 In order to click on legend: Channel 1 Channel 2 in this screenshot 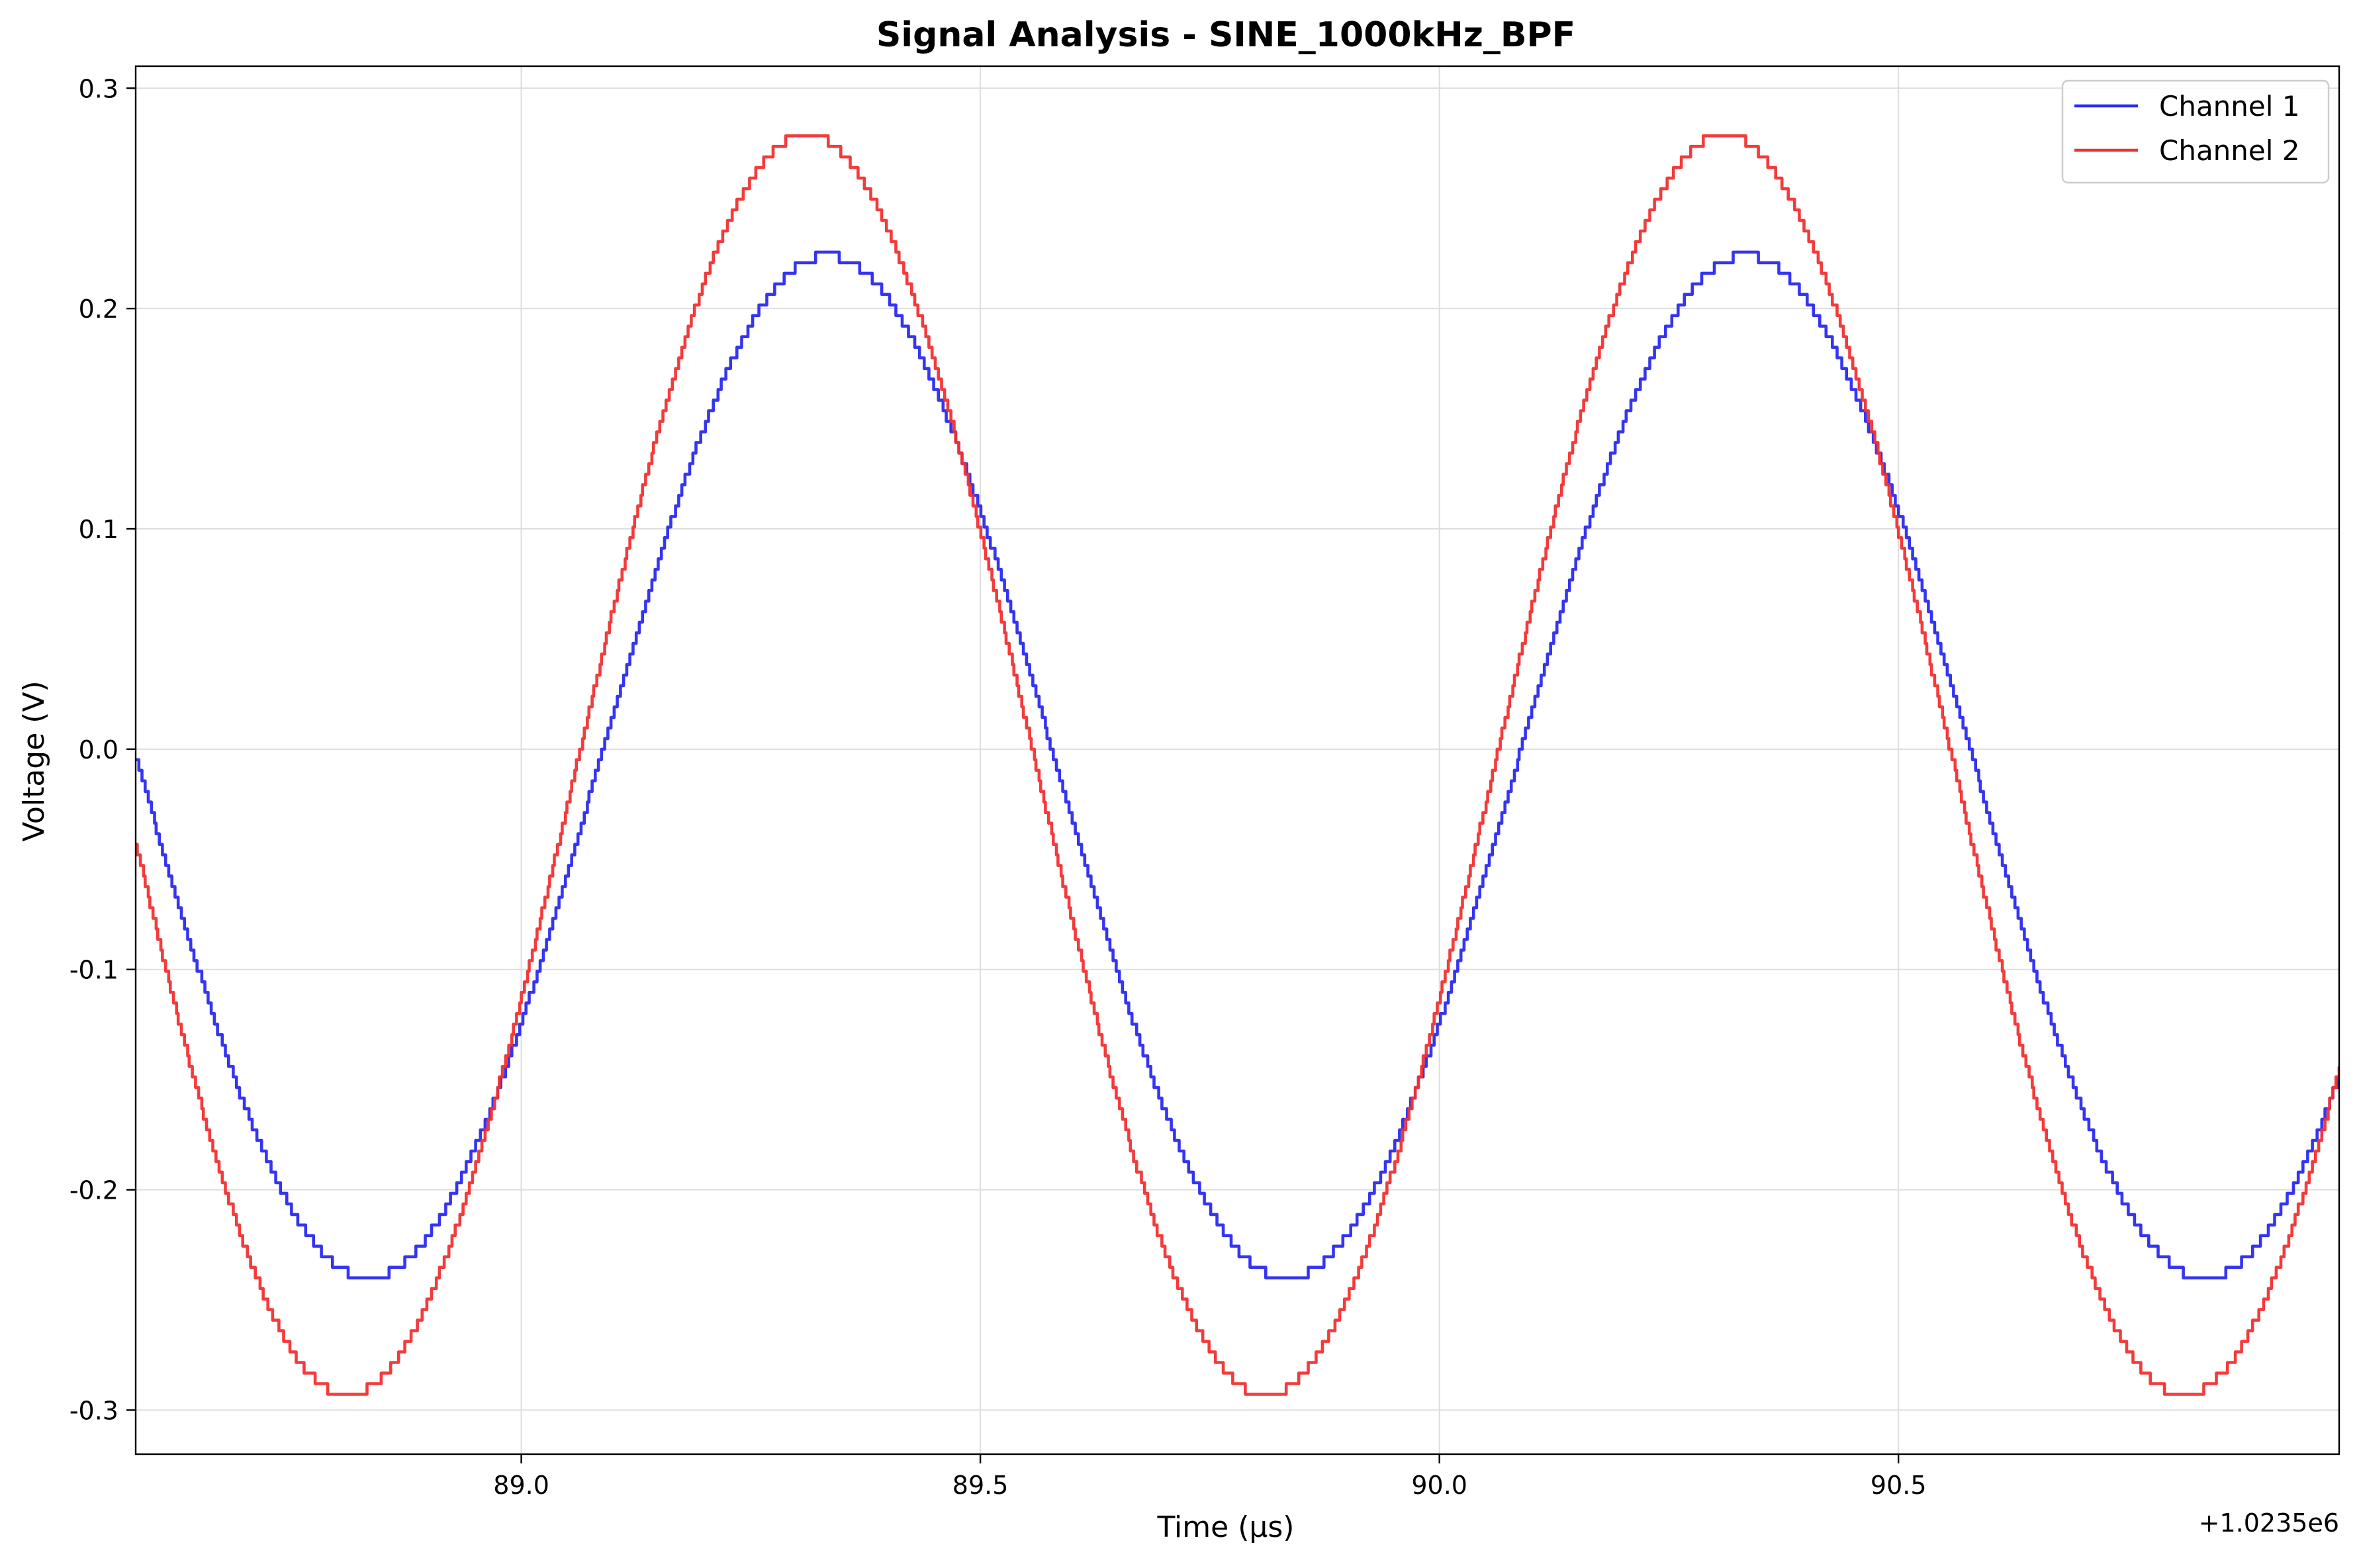, I will do `click(2195, 131)`.